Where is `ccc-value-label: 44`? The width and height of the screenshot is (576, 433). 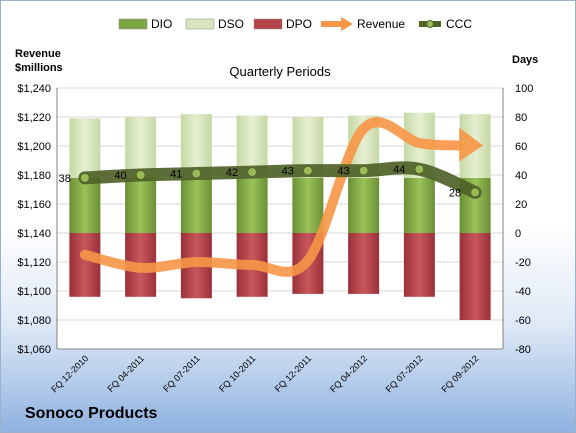
ccc-value-label: 44 is located at coordinates (399, 170).